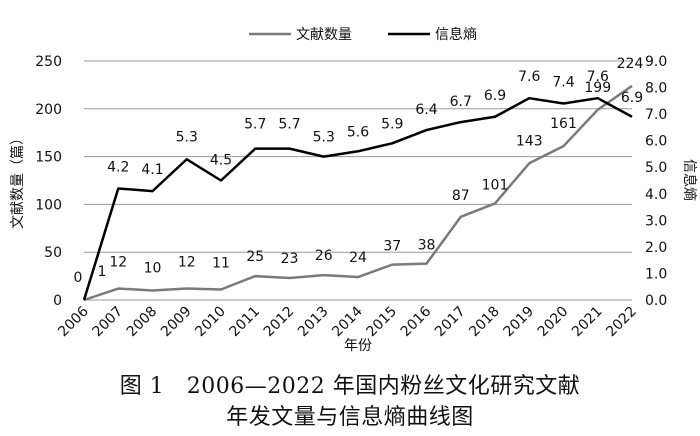 The image size is (700, 436). What do you see at coordinates (416, 321) in the screenshot?
I see `x-tick-label: 2016` at bounding box center [416, 321].